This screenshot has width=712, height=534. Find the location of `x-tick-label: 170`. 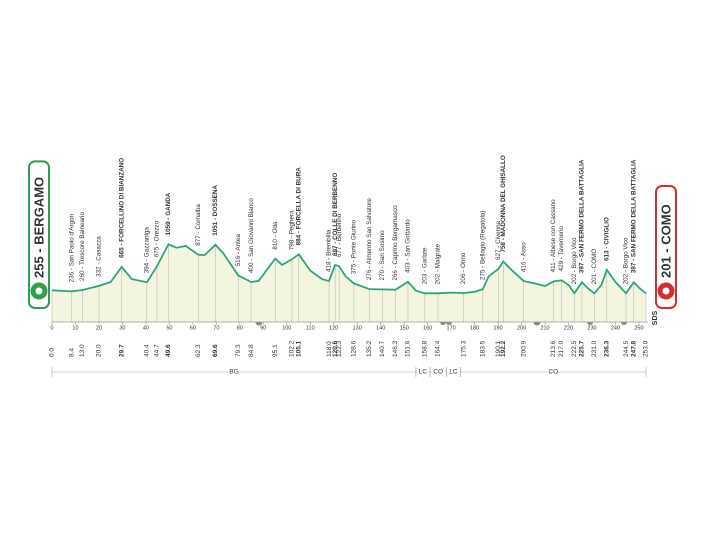

x-tick-label: 170 is located at coordinates (451, 328).